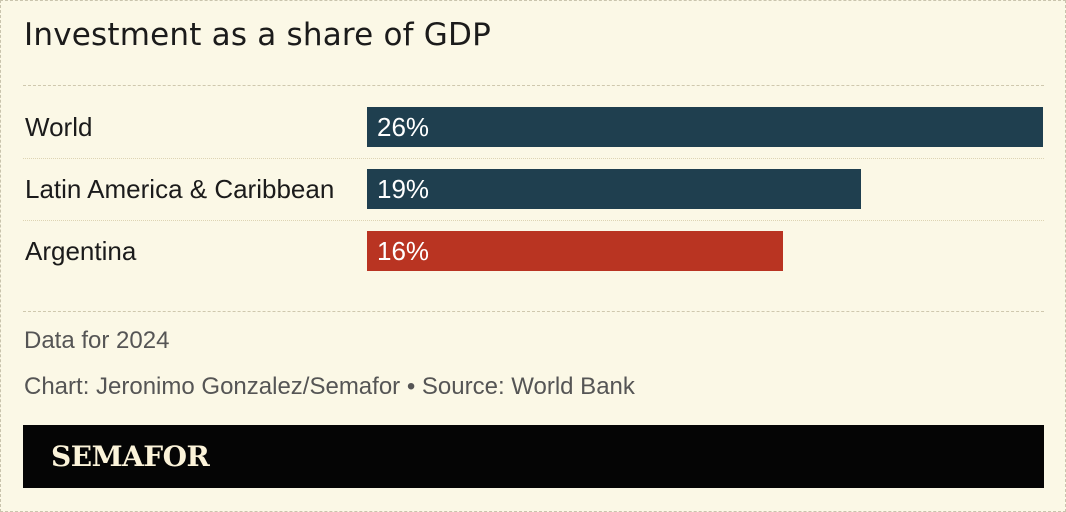  What do you see at coordinates (403, 189) in the screenshot?
I see `bar-value-label: 19%` at bounding box center [403, 189].